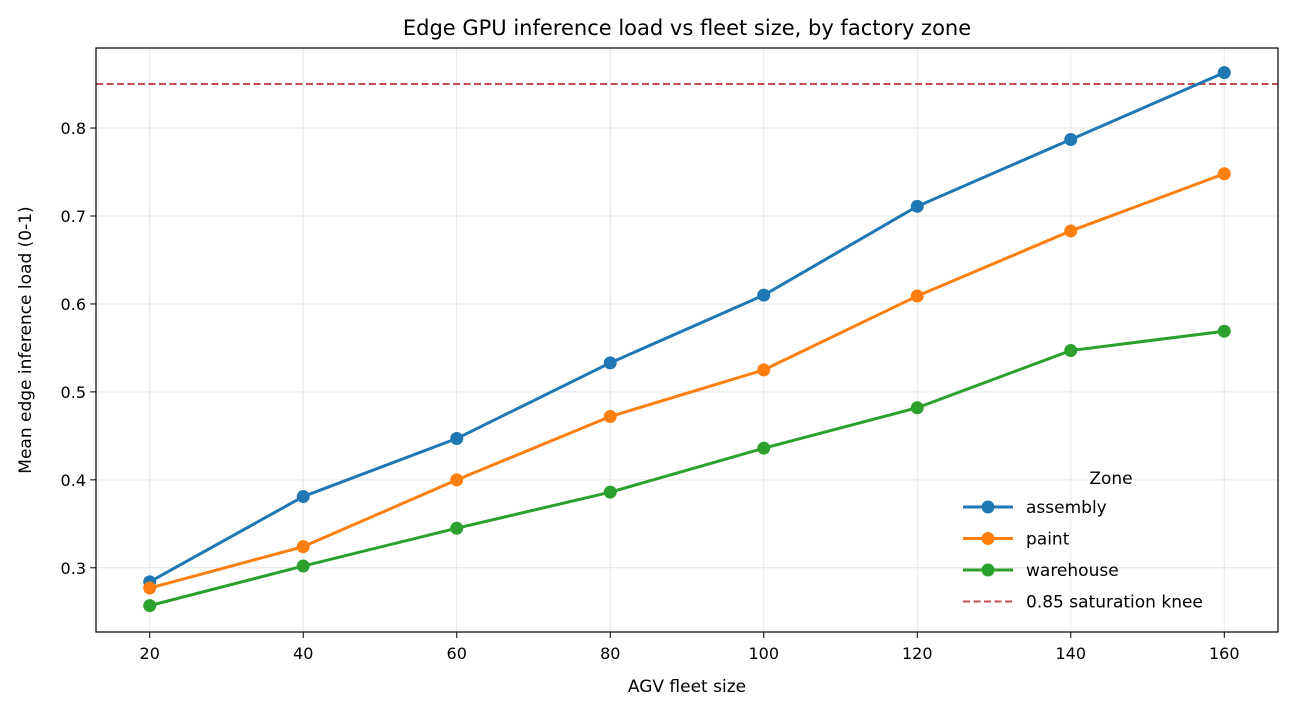 This screenshot has width=1293, height=717. What do you see at coordinates (78, 348) in the screenshot?
I see `y-axis-ticks: 0.3 0.4 0.5 0.6 0.7 0.8` at bounding box center [78, 348].